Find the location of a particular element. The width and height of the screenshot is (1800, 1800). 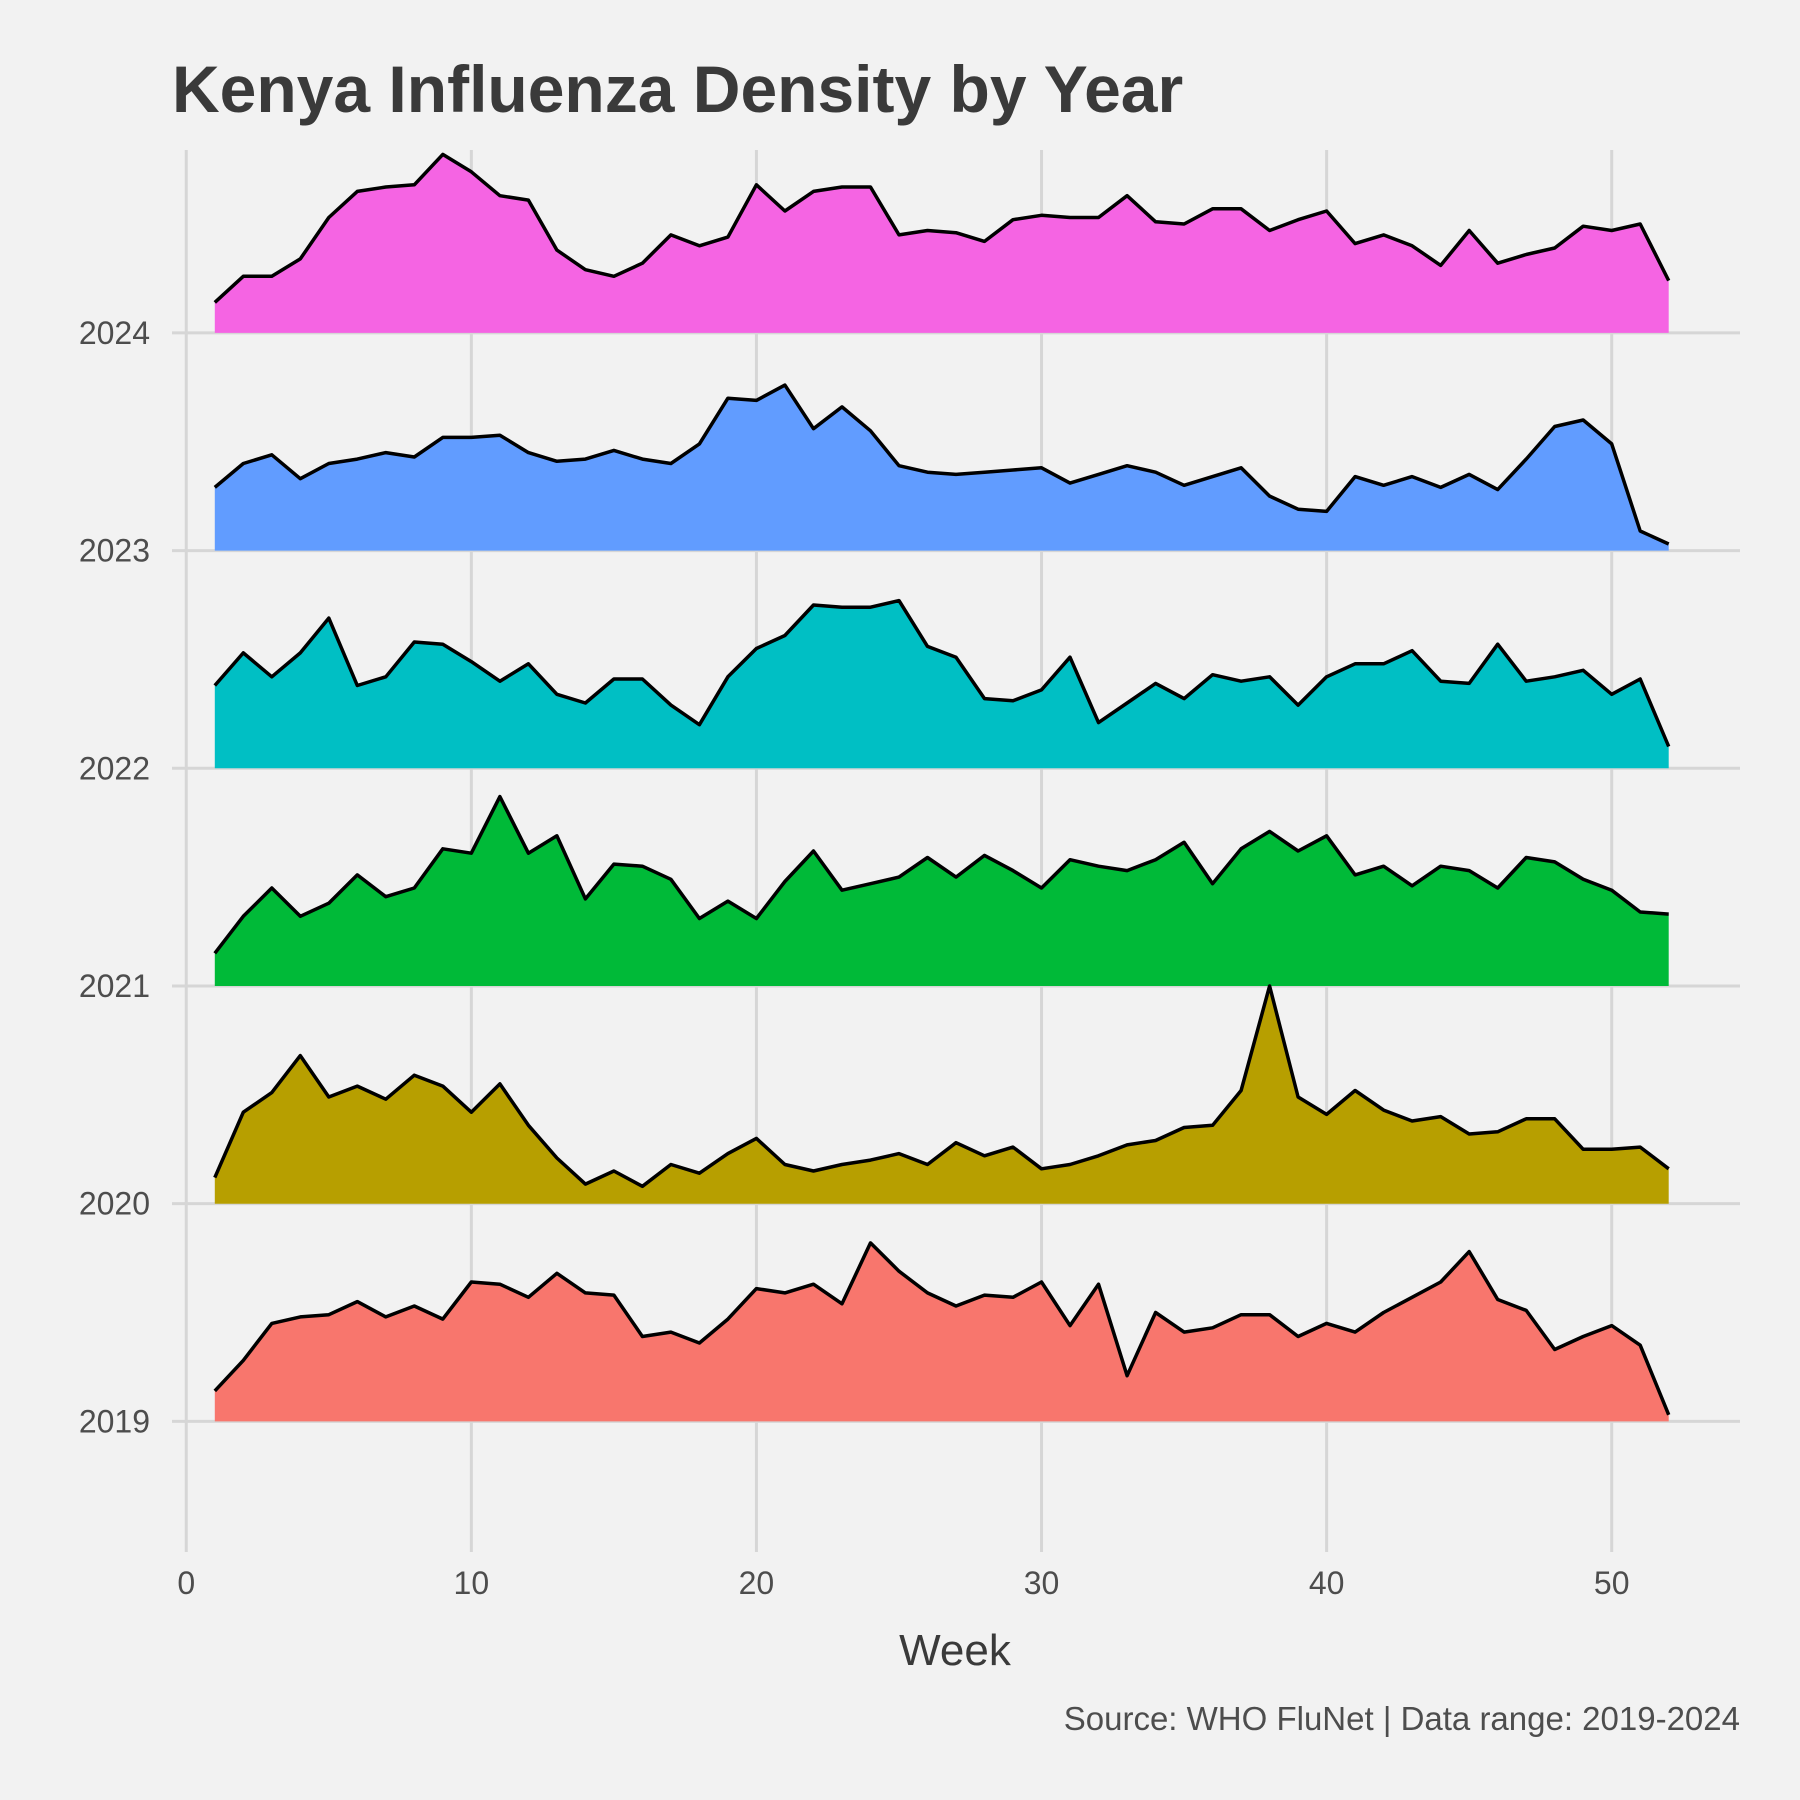

x-tick-label: 20 is located at coordinates (757, 1583).